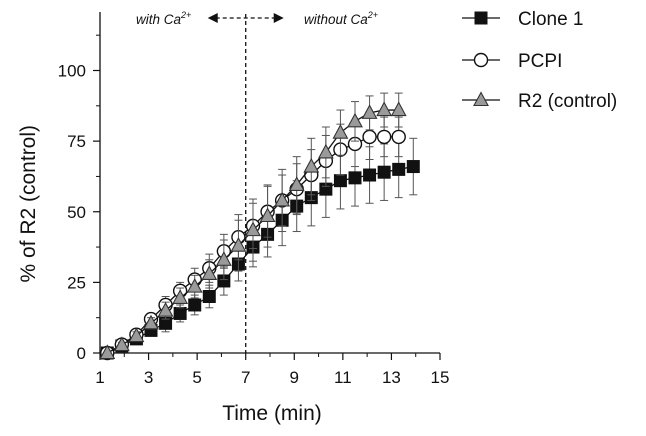 Image resolution: width=646 pixels, height=436 pixels. I want to click on x-tick-label: 7, so click(245, 377).